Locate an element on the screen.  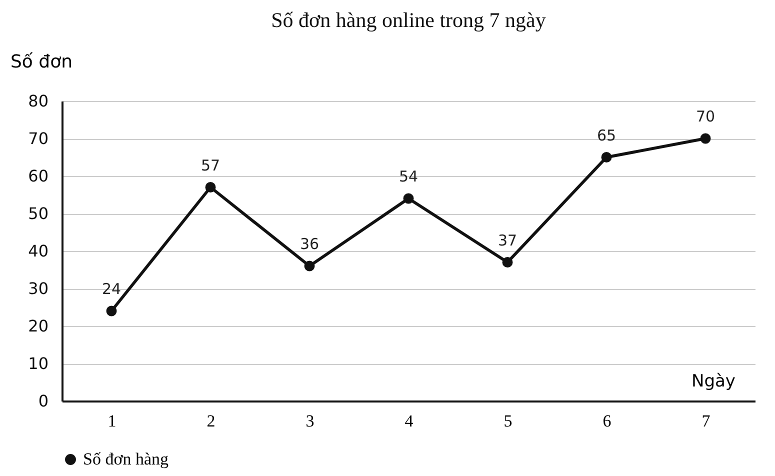
y-tick-label: 50 is located at coordinates (38, 213).